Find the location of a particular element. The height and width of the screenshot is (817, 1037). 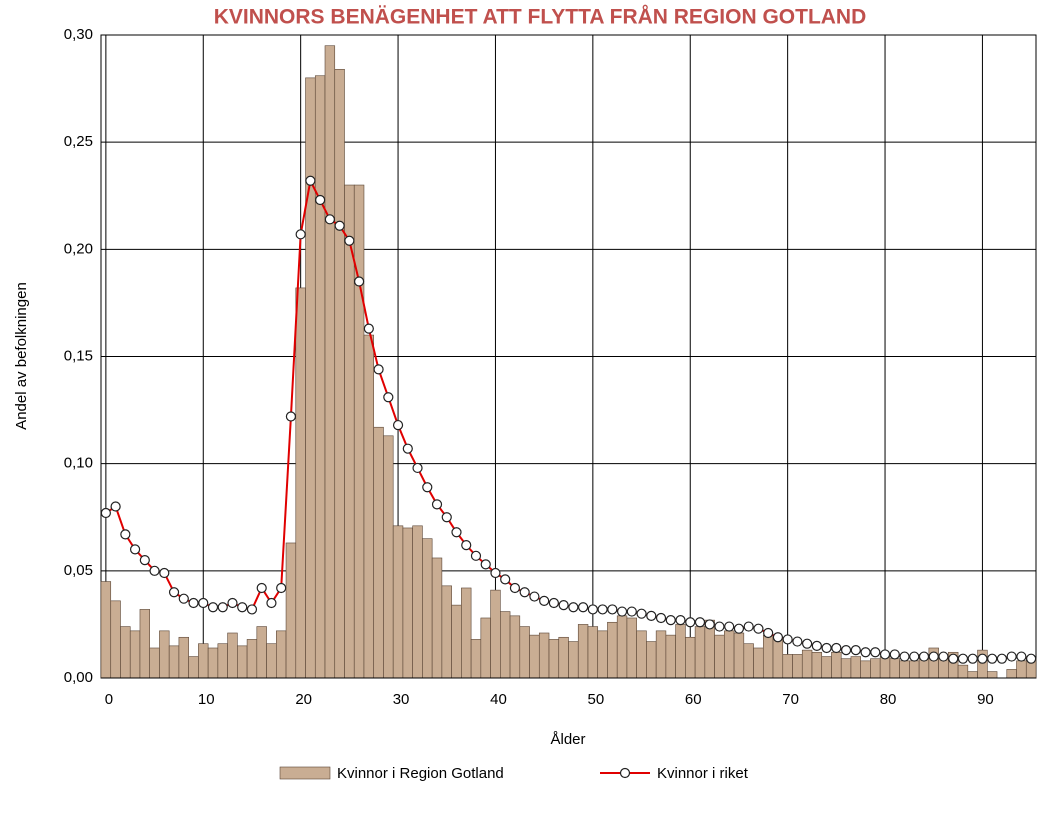

x-tick-label: 90 is located at coordinates (985, 699).